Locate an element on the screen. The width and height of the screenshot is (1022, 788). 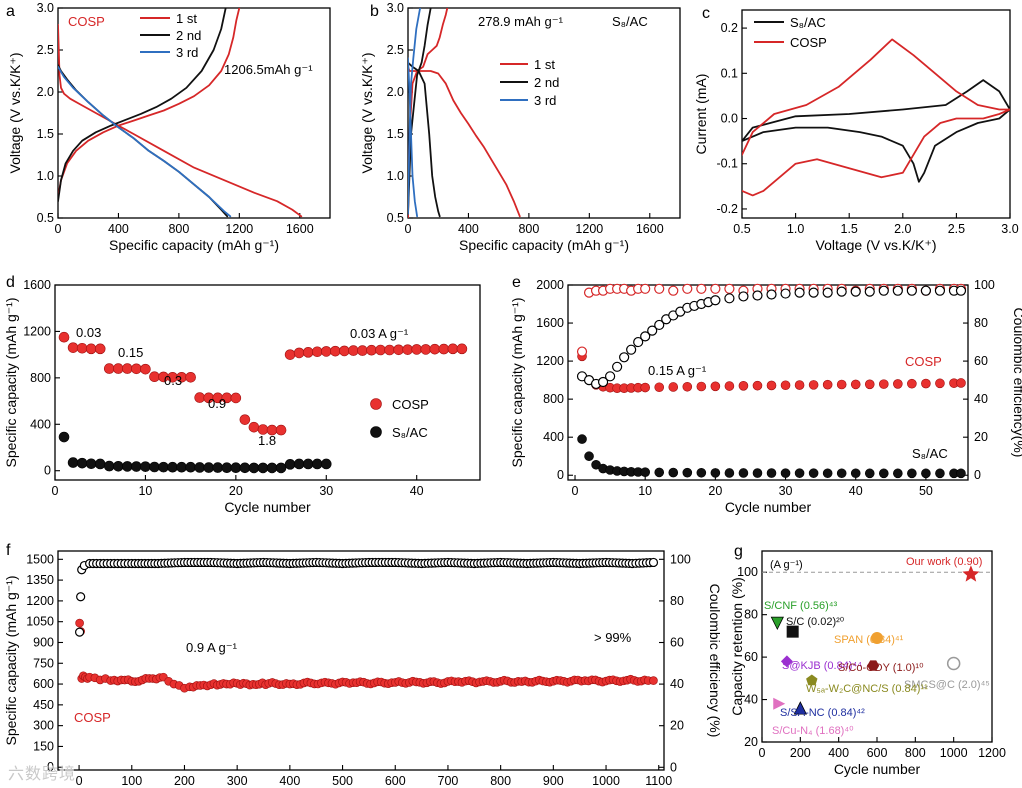
y-tick-label: 80 is located at coordinates (751, 615).